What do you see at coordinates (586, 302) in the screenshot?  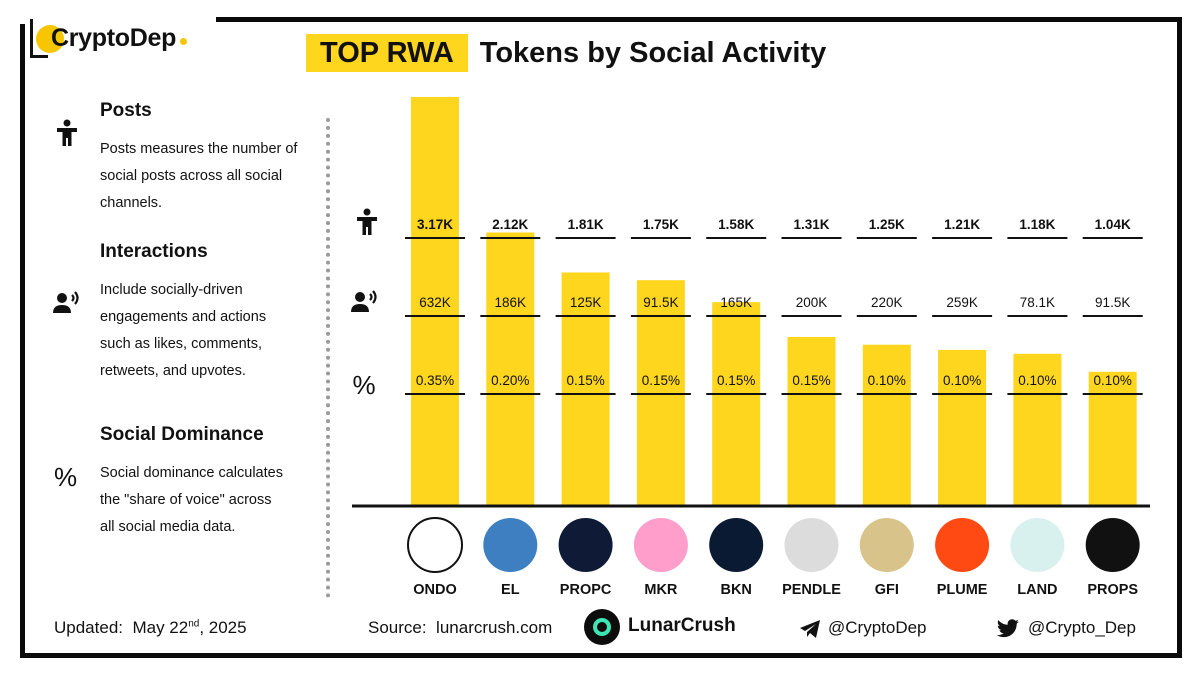 I see `interactions-value-label: 125K` at bounding box center [586, 302].